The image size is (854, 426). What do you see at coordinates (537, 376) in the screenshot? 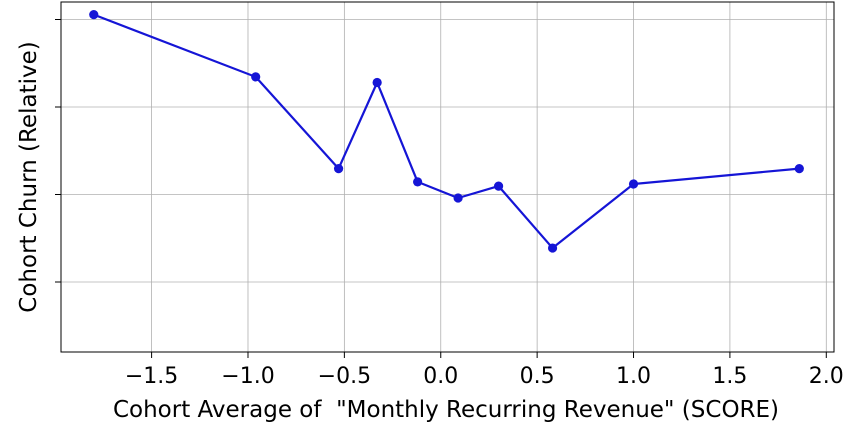
I see `x-tick-label: 0.5` at bounding box center [537, 376].